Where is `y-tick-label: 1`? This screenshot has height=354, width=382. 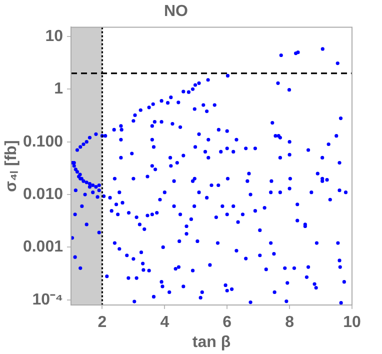 y-tick-label: 1 is located at coordinates (59, 89).